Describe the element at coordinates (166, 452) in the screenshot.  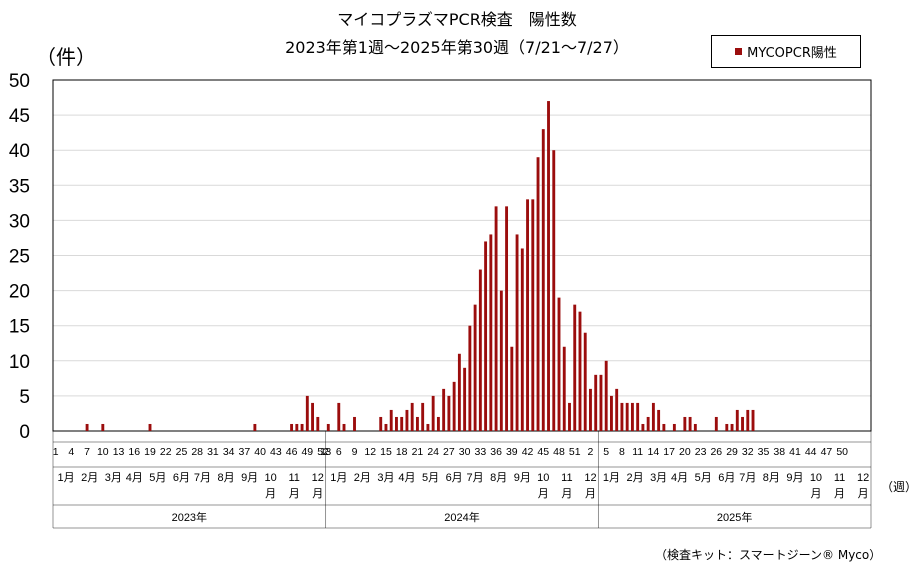
I see `x-week-tick-label: 22` at that location.